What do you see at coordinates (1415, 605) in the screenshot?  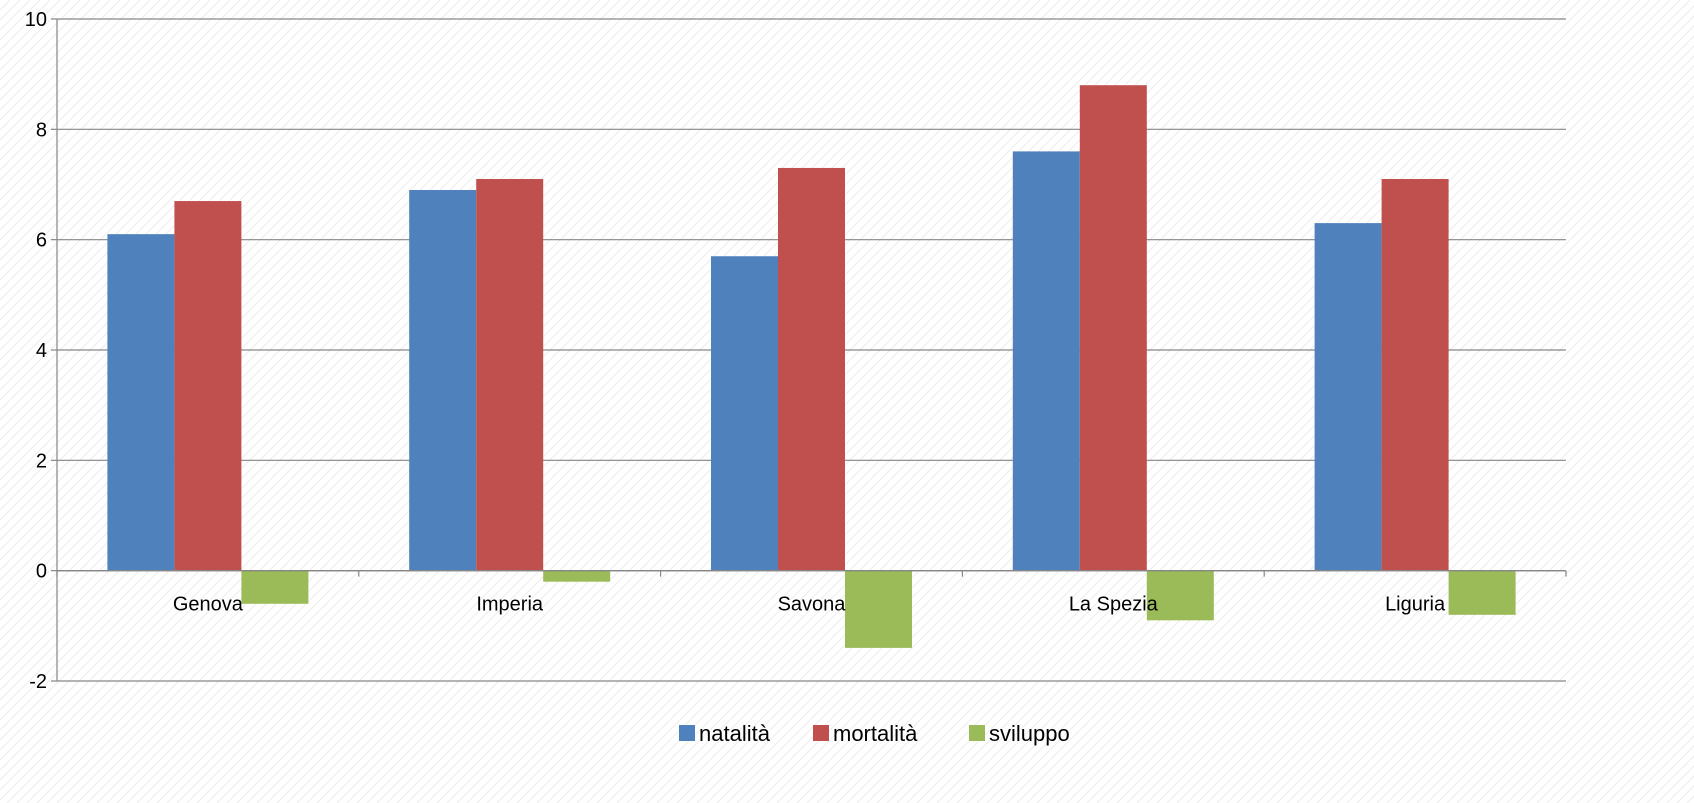 I see `x-category-label: Liguria` at bounding box center [1415, 605].